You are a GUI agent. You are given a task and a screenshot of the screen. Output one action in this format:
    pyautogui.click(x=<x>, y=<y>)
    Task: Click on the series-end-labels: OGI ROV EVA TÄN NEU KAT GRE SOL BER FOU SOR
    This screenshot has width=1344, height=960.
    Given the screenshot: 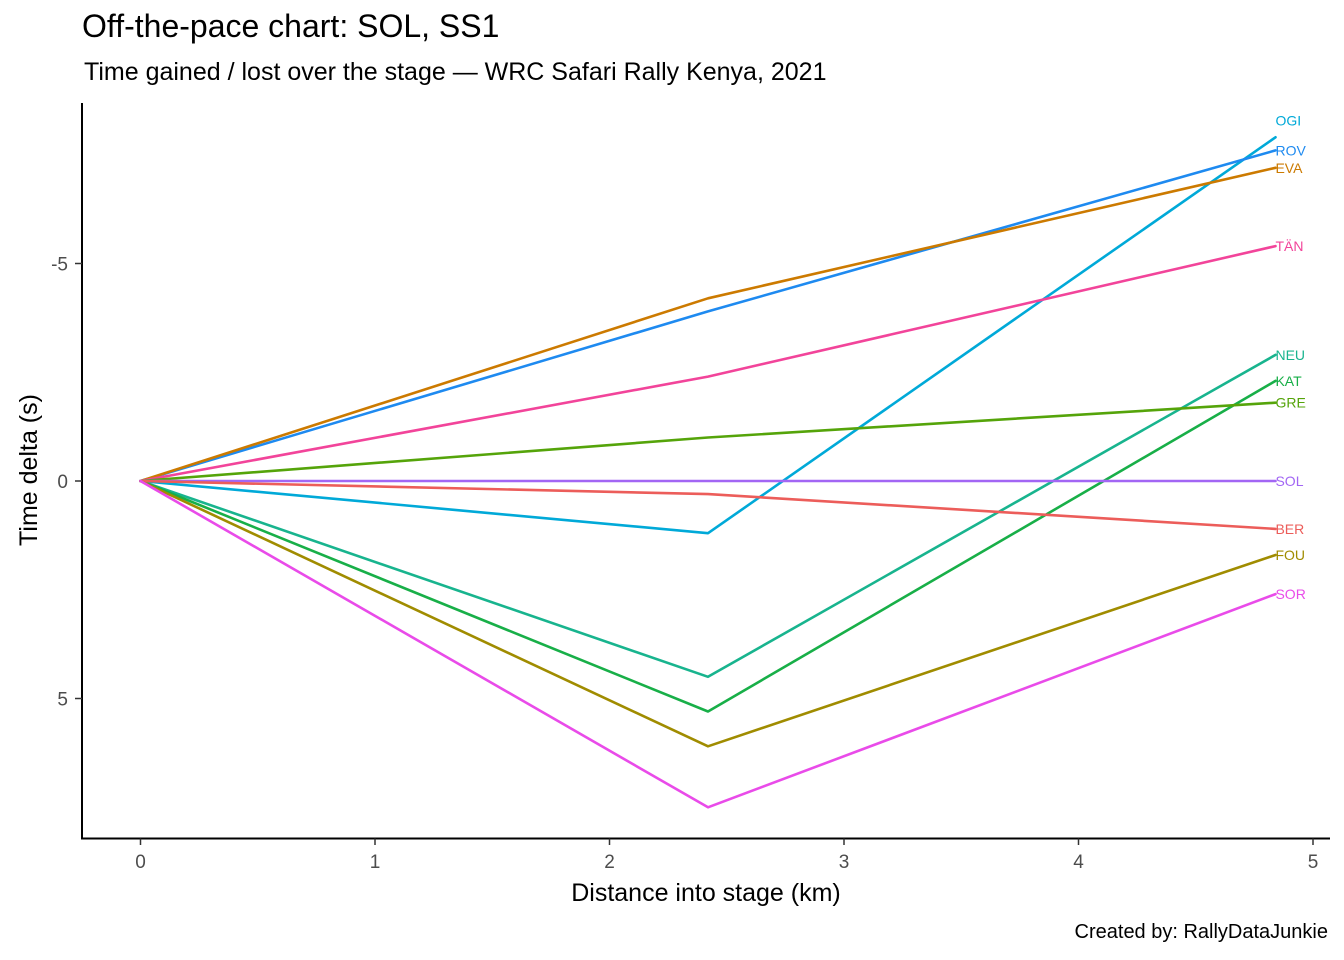 What is the action you would take?
    pyautogui.click(x=1290, y=357)
    